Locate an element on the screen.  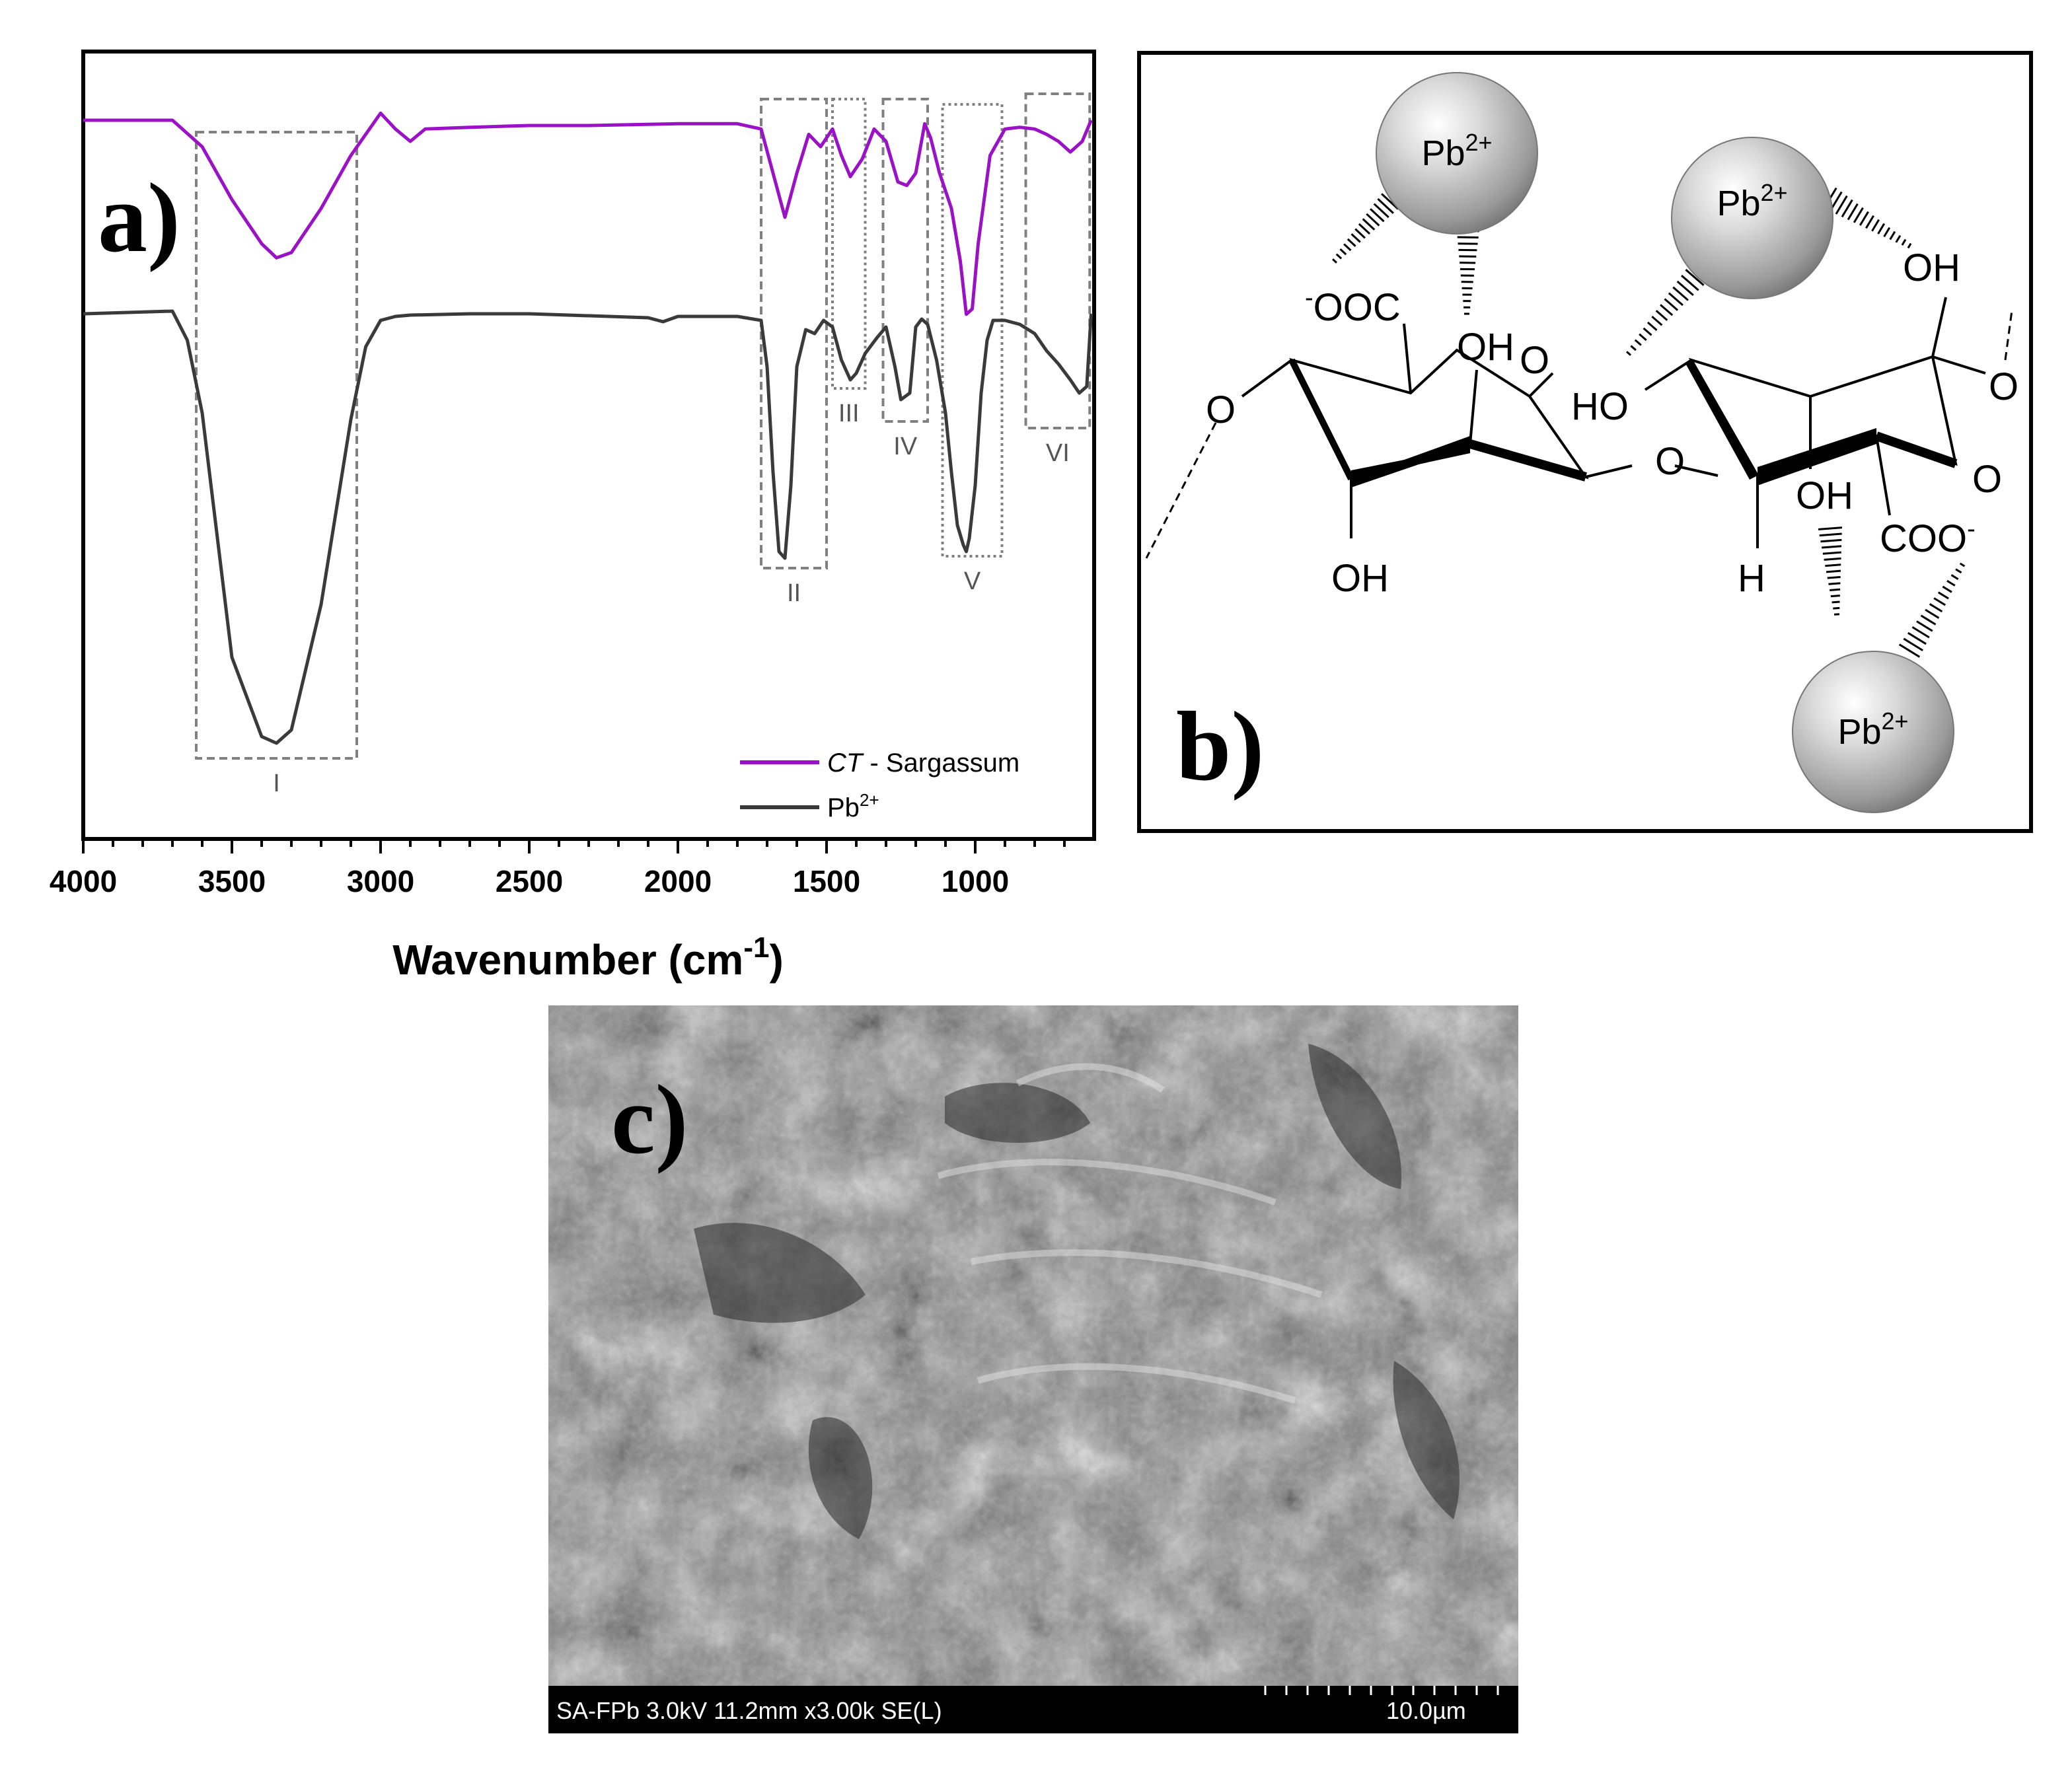
label-o-link-right: O is located at coordinates (2004, 386).